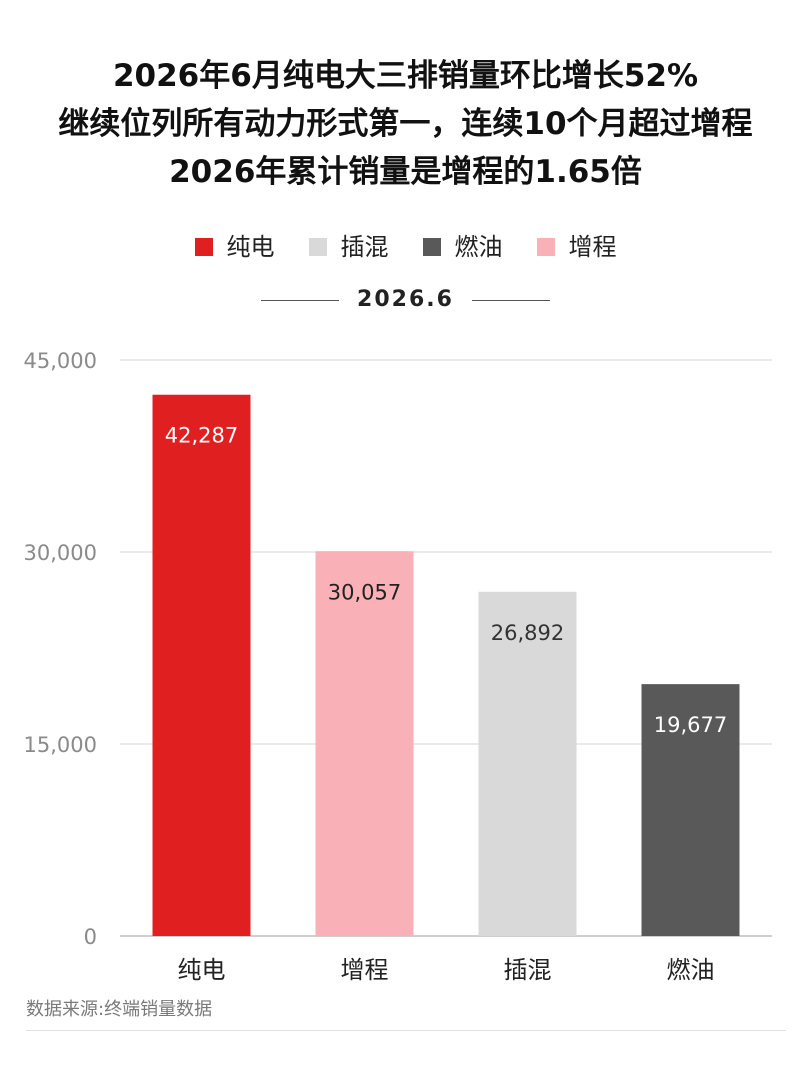  Describe the element at coordinates (691, 970) in the screenshot. I see `x-tick-label: 燃油` at that location.